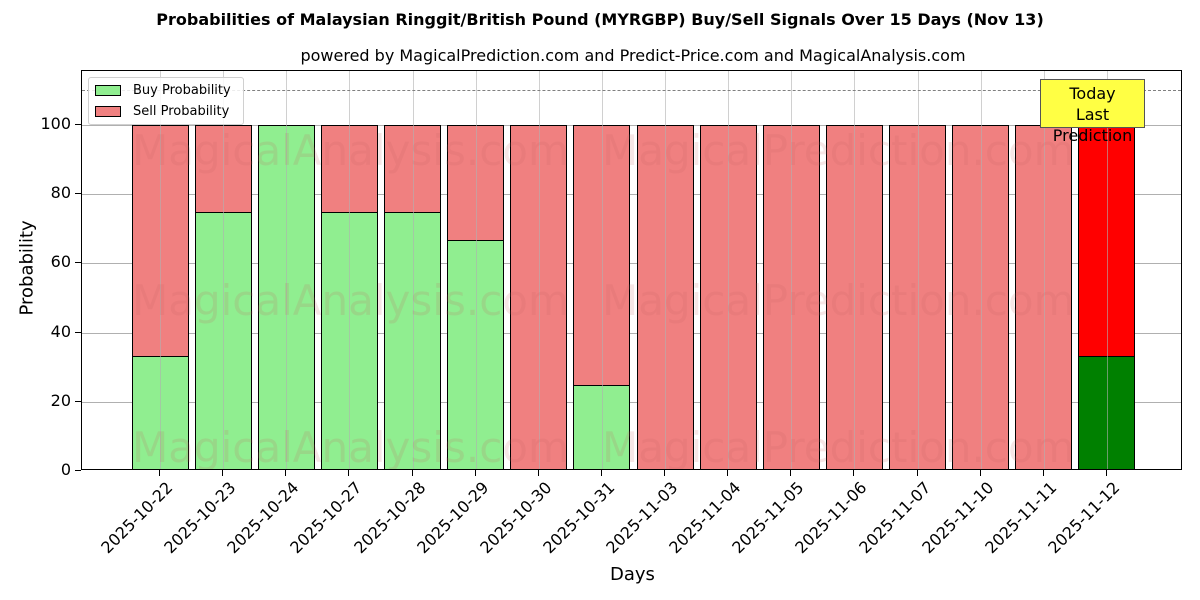 The height and width of the screenshot is (600, 1200). What do you see at coordinates (55, 123) in the screenshot?
I see `y-tick-label: 100` at bounding box center [55, 123].